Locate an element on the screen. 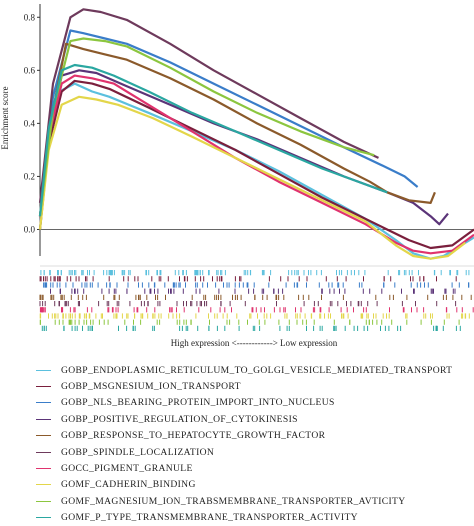 Image resolution: width=474 pixels, height=526 pixels. y-tick-label: 0.0 is located at coordinates (30, 229).